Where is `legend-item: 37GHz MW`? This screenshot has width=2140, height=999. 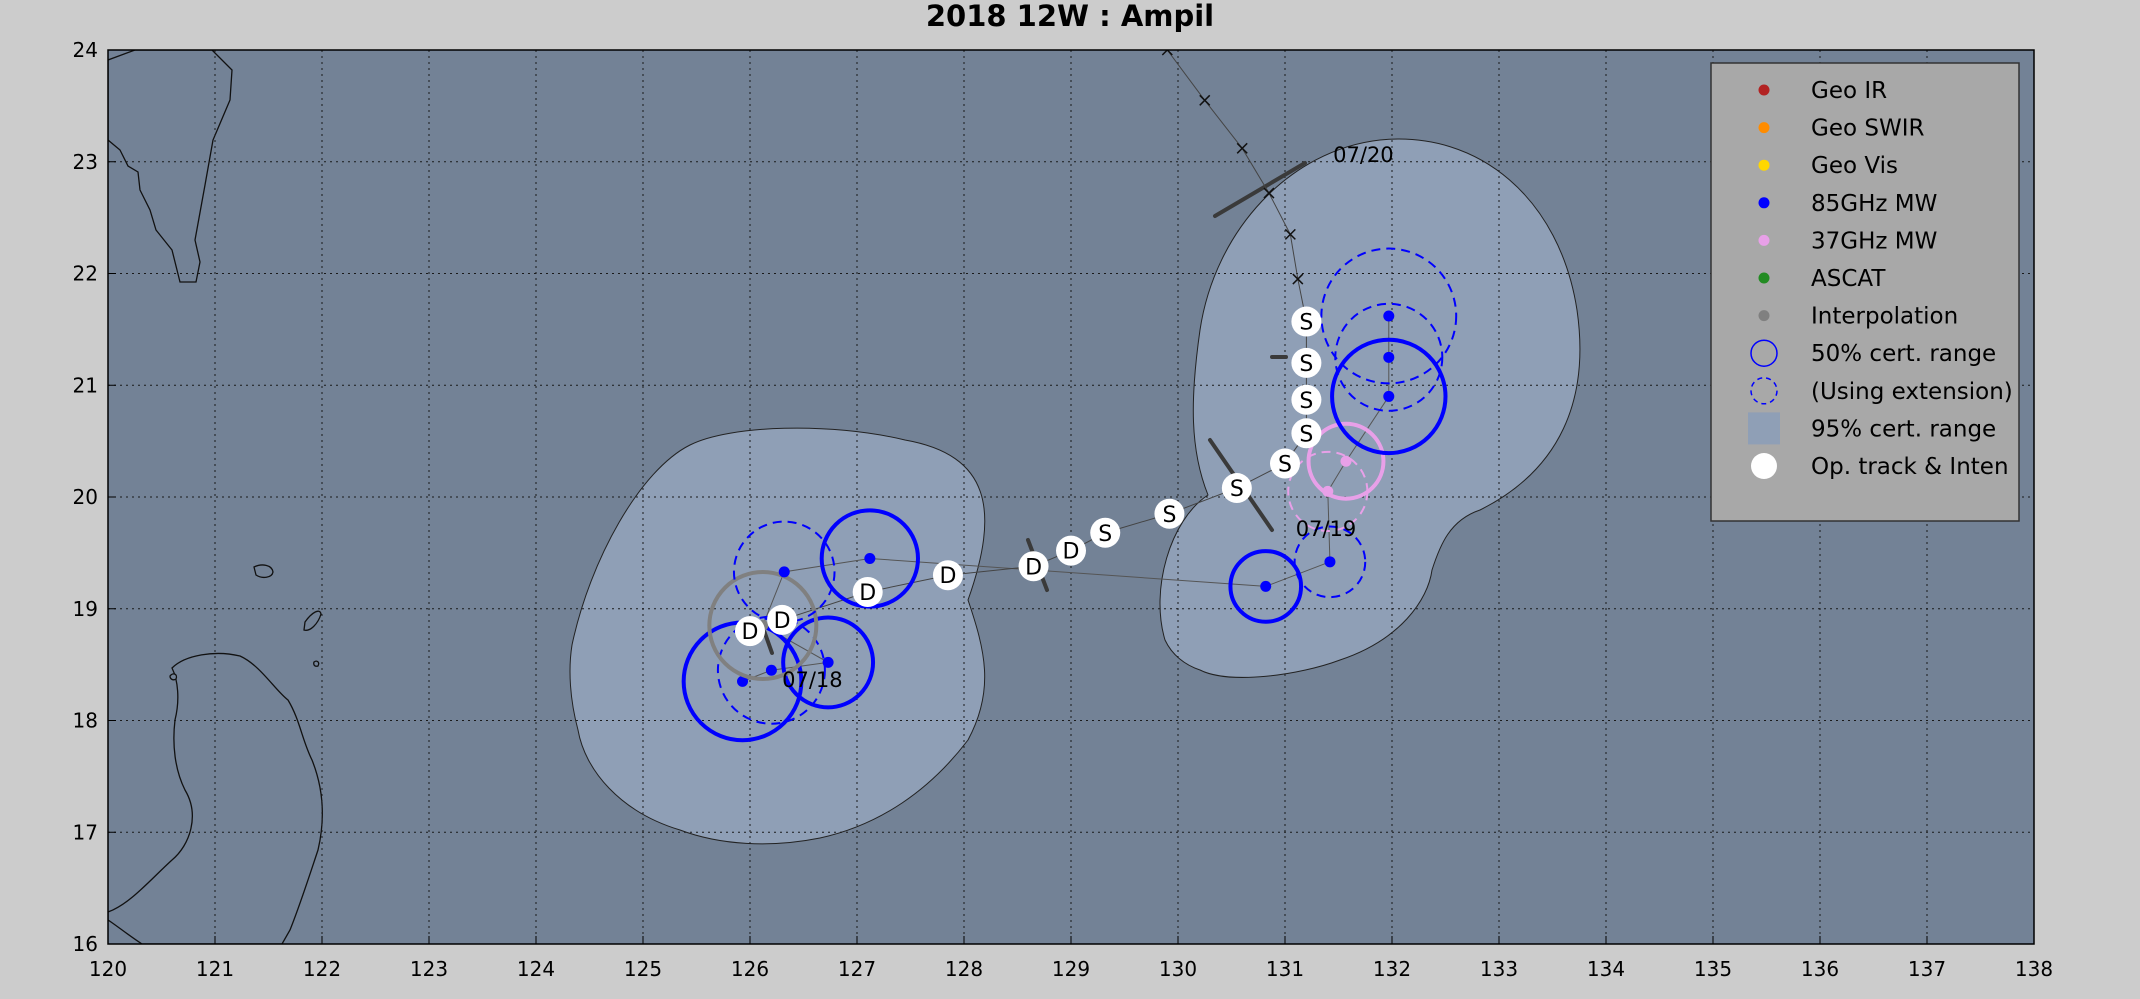
legend-item: 37GHz MW is located at coordinates (1847, 241).